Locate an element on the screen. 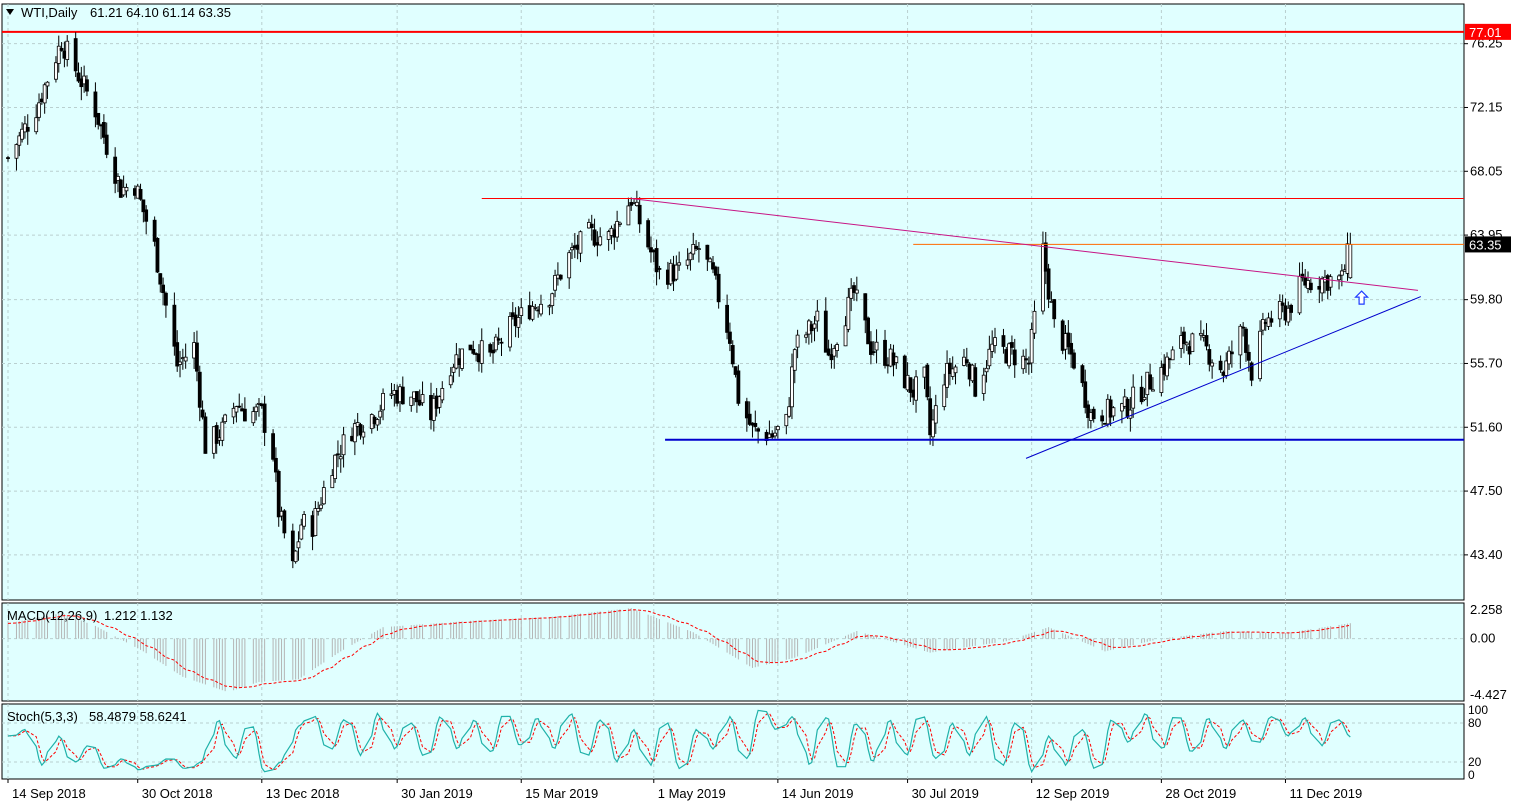  last-price-label-box is located at coordinates (1488, 244).